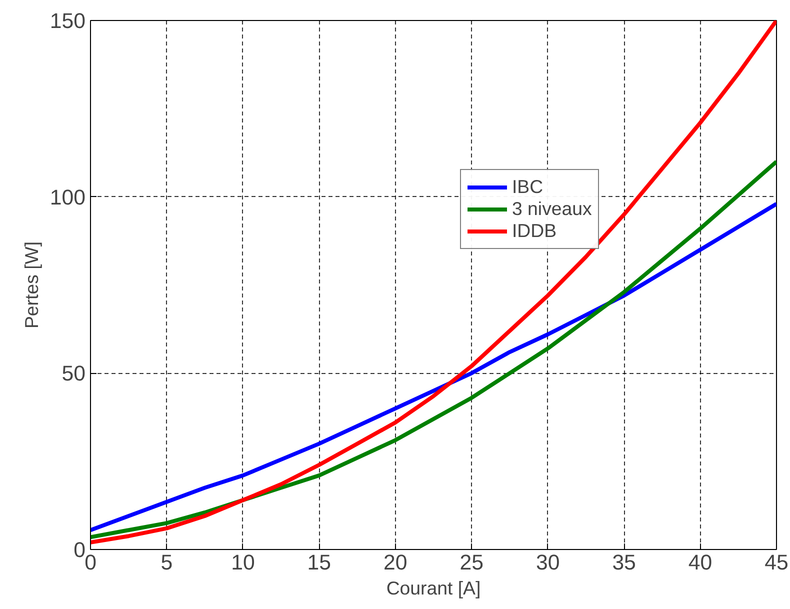  What do you see at coordinates (74, 374) in the screenshot?
I see `y-tick-label: 50` at bounding box center [74, 374].